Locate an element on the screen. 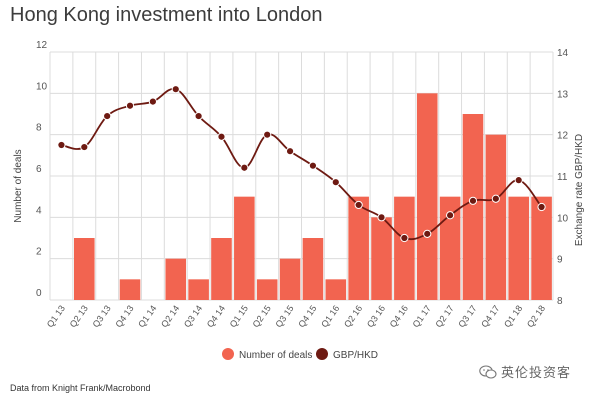 This screenshot has width=593, height=401. y-right-tick-label: 8 is located at coordinates (560, 301).